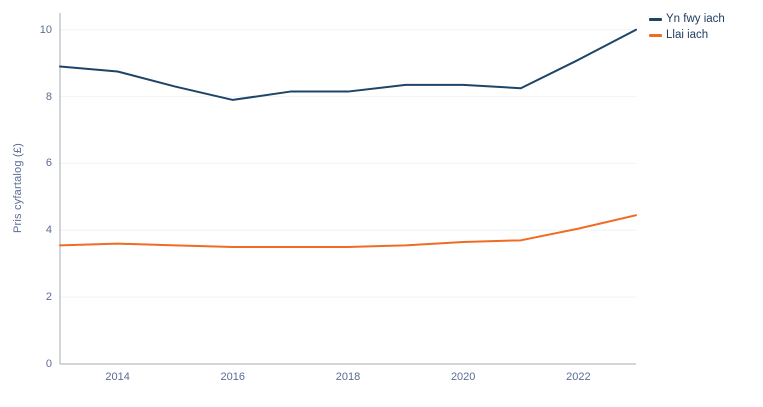 This screenshot has height=407, width=763. I want to click on legend-item-llai-iach: Llai iach, so click(687, 35).